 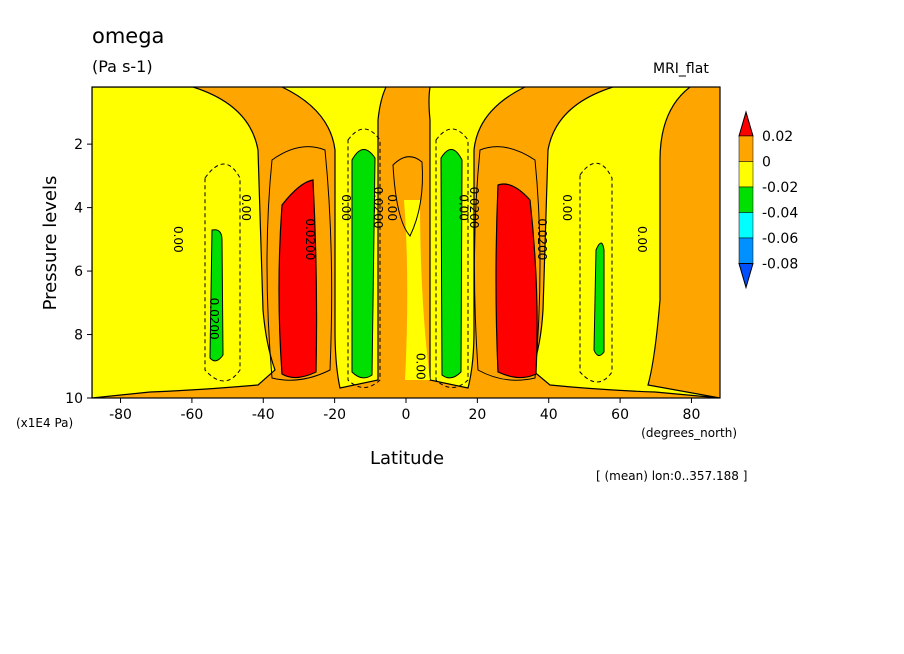 What do you see at coordinates (407, 458) in the screenshot?
I see `x-axis-title: Latitude` at bounding box center [407, 458].